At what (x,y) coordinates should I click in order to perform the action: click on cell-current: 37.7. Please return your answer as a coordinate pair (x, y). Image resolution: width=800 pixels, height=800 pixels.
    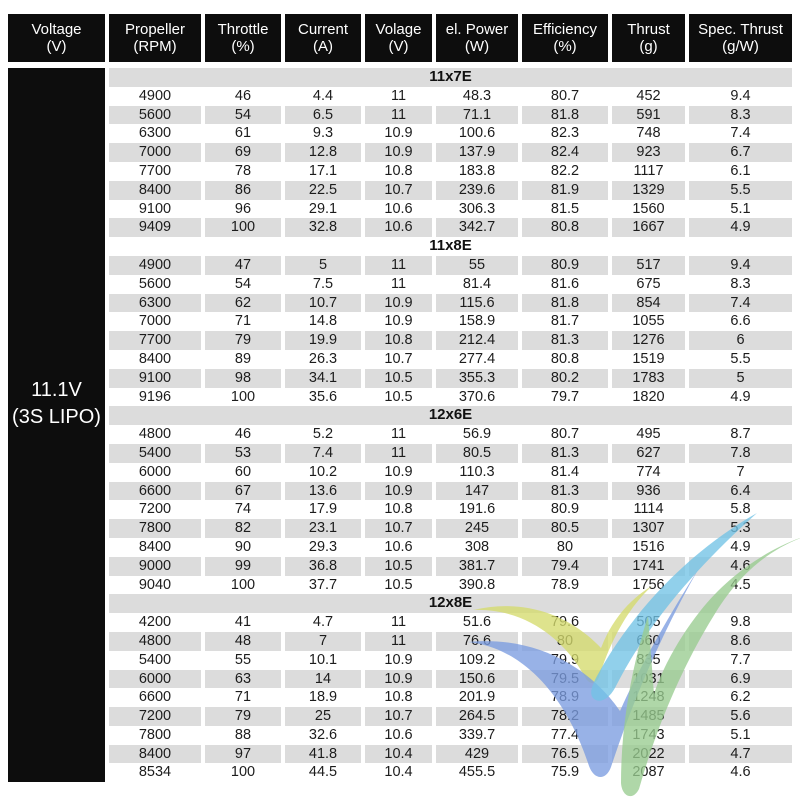
    Looking at the image, I should click on (323, 585).